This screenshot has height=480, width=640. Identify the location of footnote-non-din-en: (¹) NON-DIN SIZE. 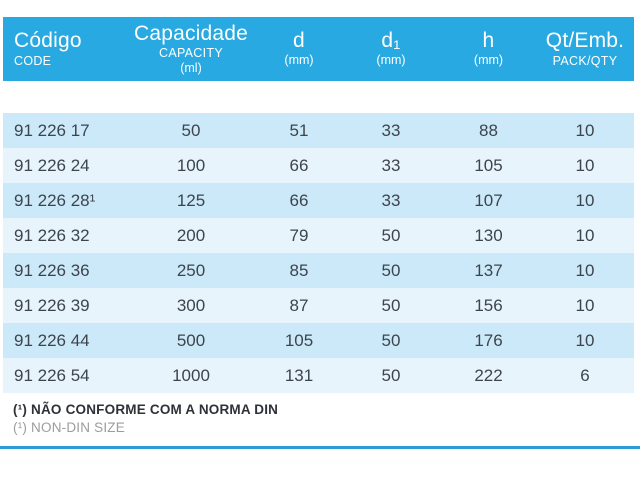
(69, 427).